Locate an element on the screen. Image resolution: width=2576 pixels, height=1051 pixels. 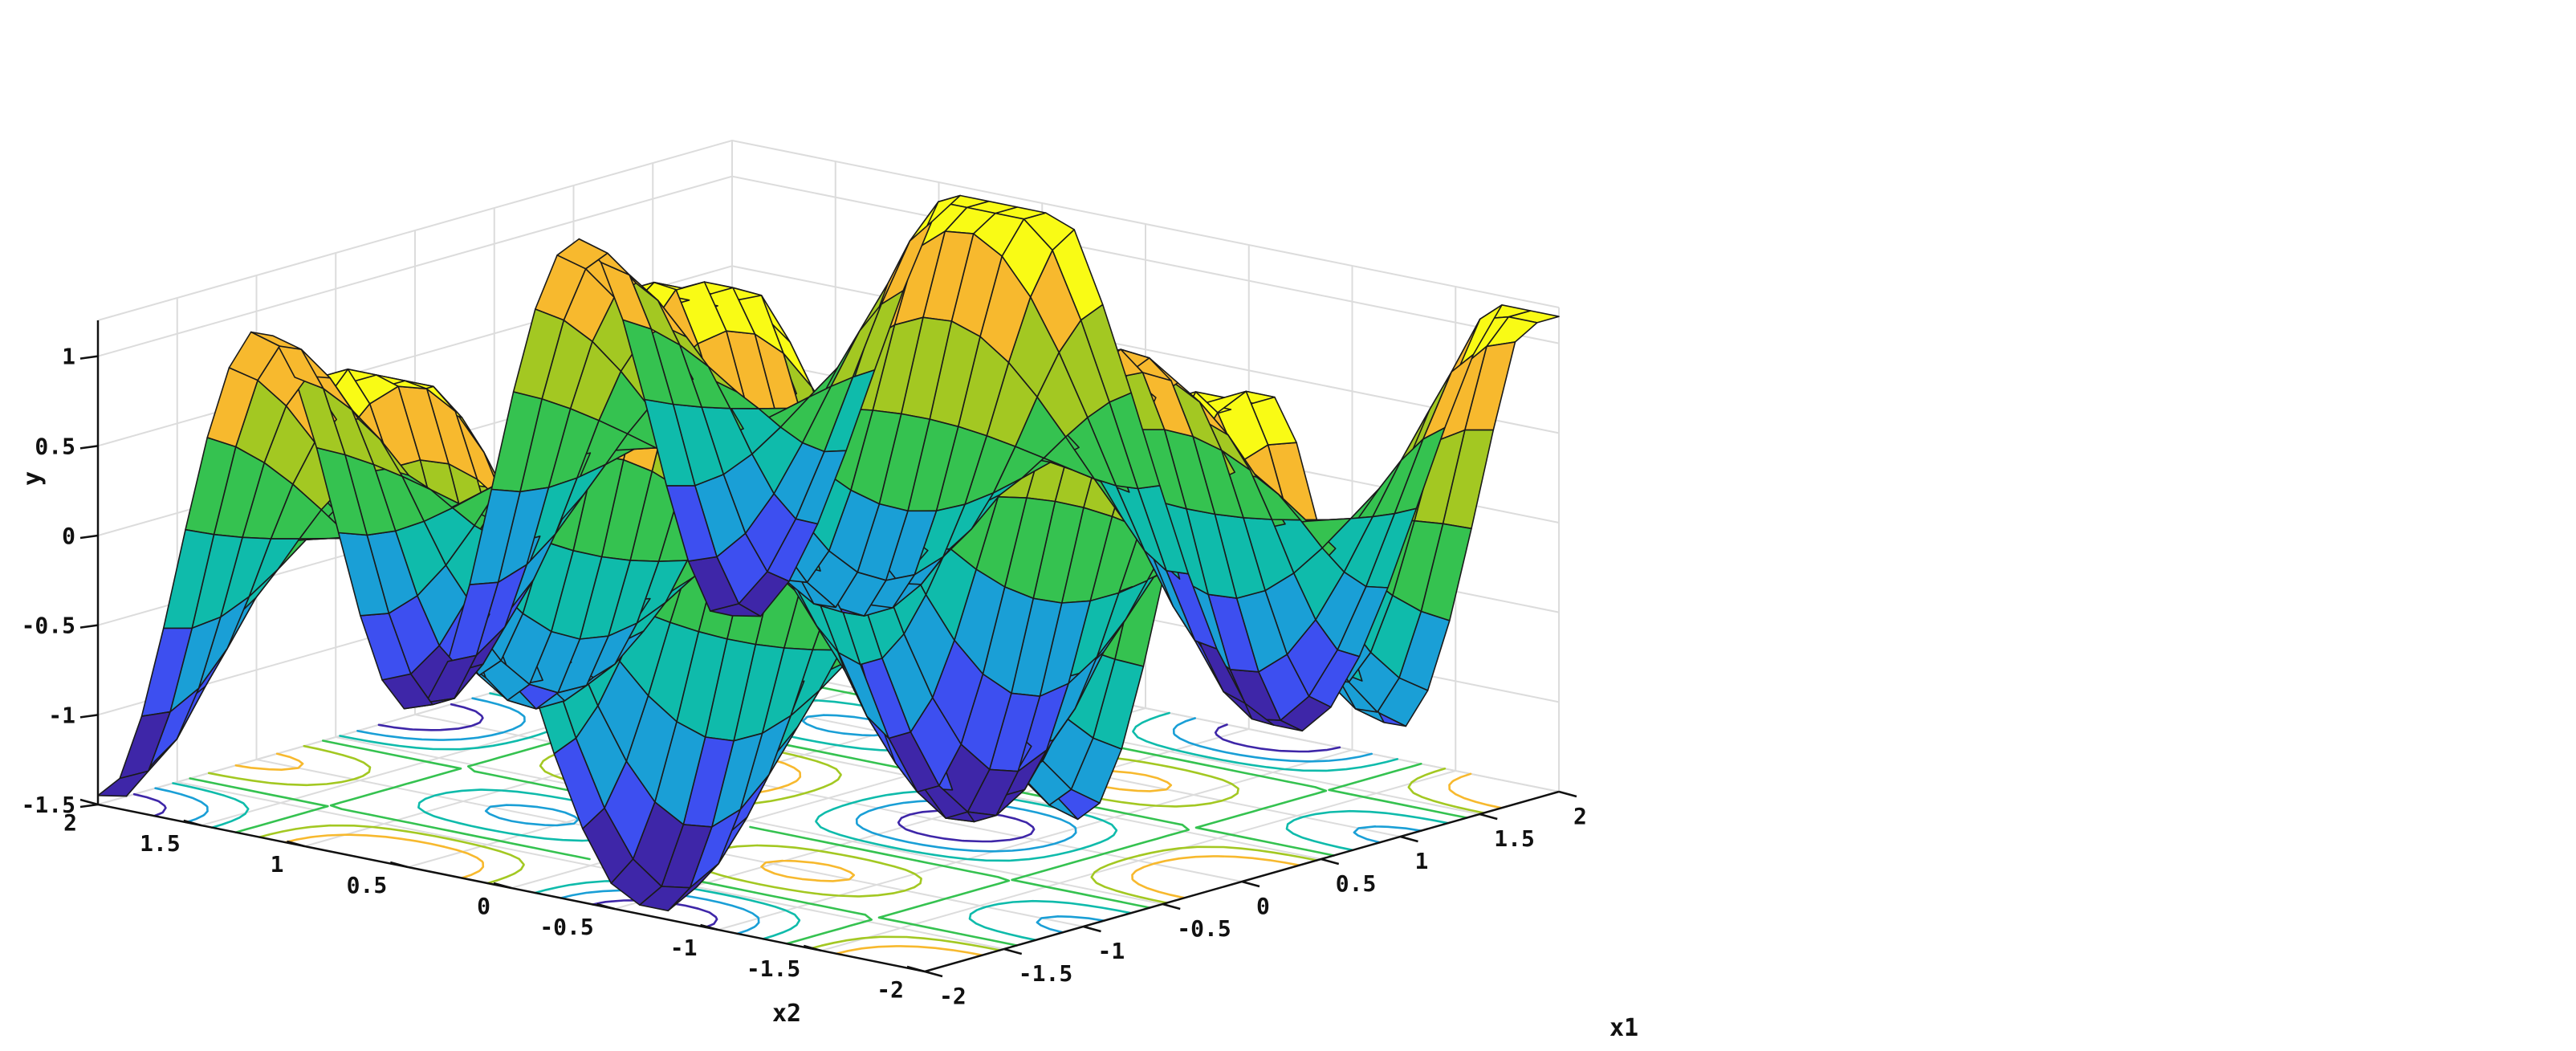
z-tick-label: -1.5 is located at coordinates (49, 805).